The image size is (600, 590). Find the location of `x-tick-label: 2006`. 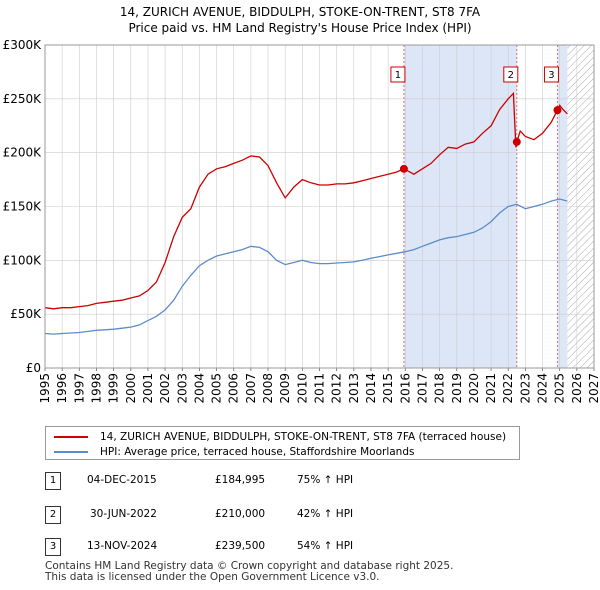

x-tick-label: 2006 is located at coordinates (234, 388).